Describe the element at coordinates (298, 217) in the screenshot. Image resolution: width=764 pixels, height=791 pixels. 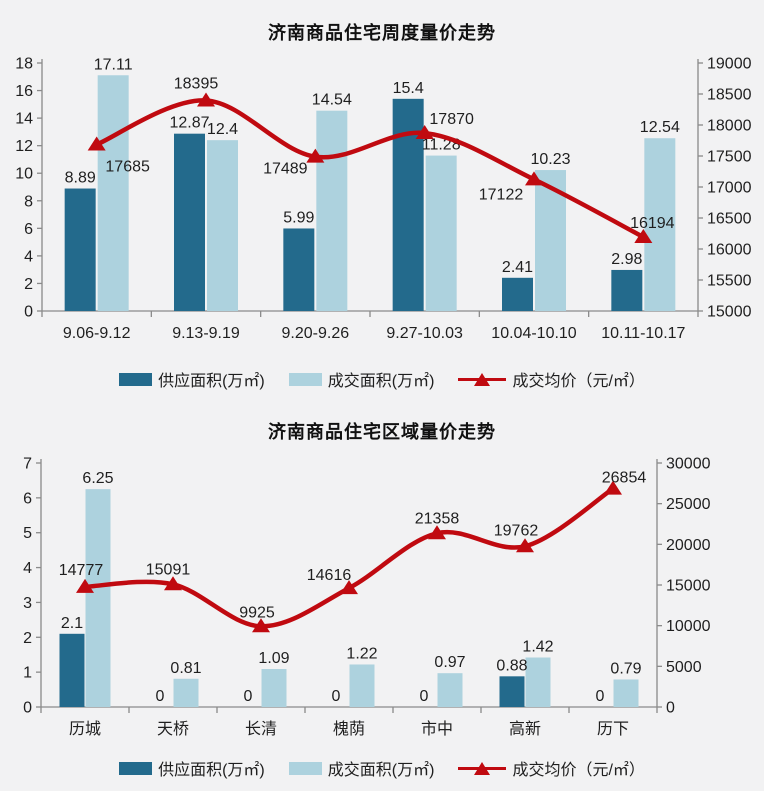
I see `supply-value-label: 5.99` at that location.